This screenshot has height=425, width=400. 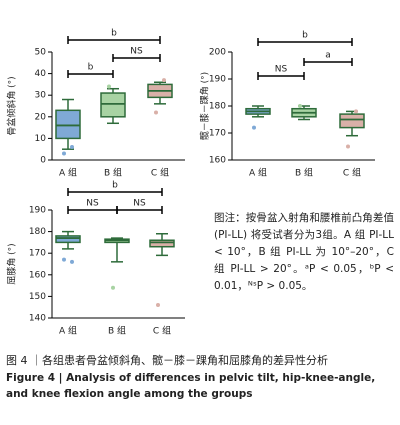 What do you see at coordinates (41, 139) in the screenshot?
I see `y-tick-label: 10` at bounding box center [41, 139].